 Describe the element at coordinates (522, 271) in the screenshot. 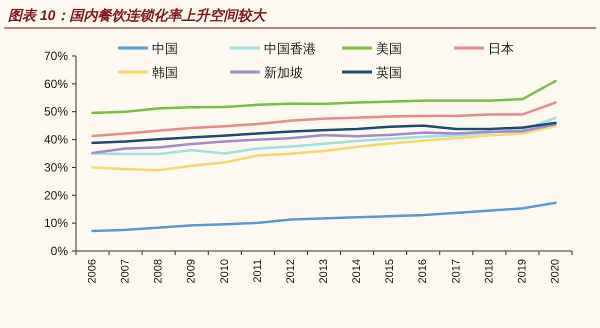

I see `x-tick-label: 2019` at that location.